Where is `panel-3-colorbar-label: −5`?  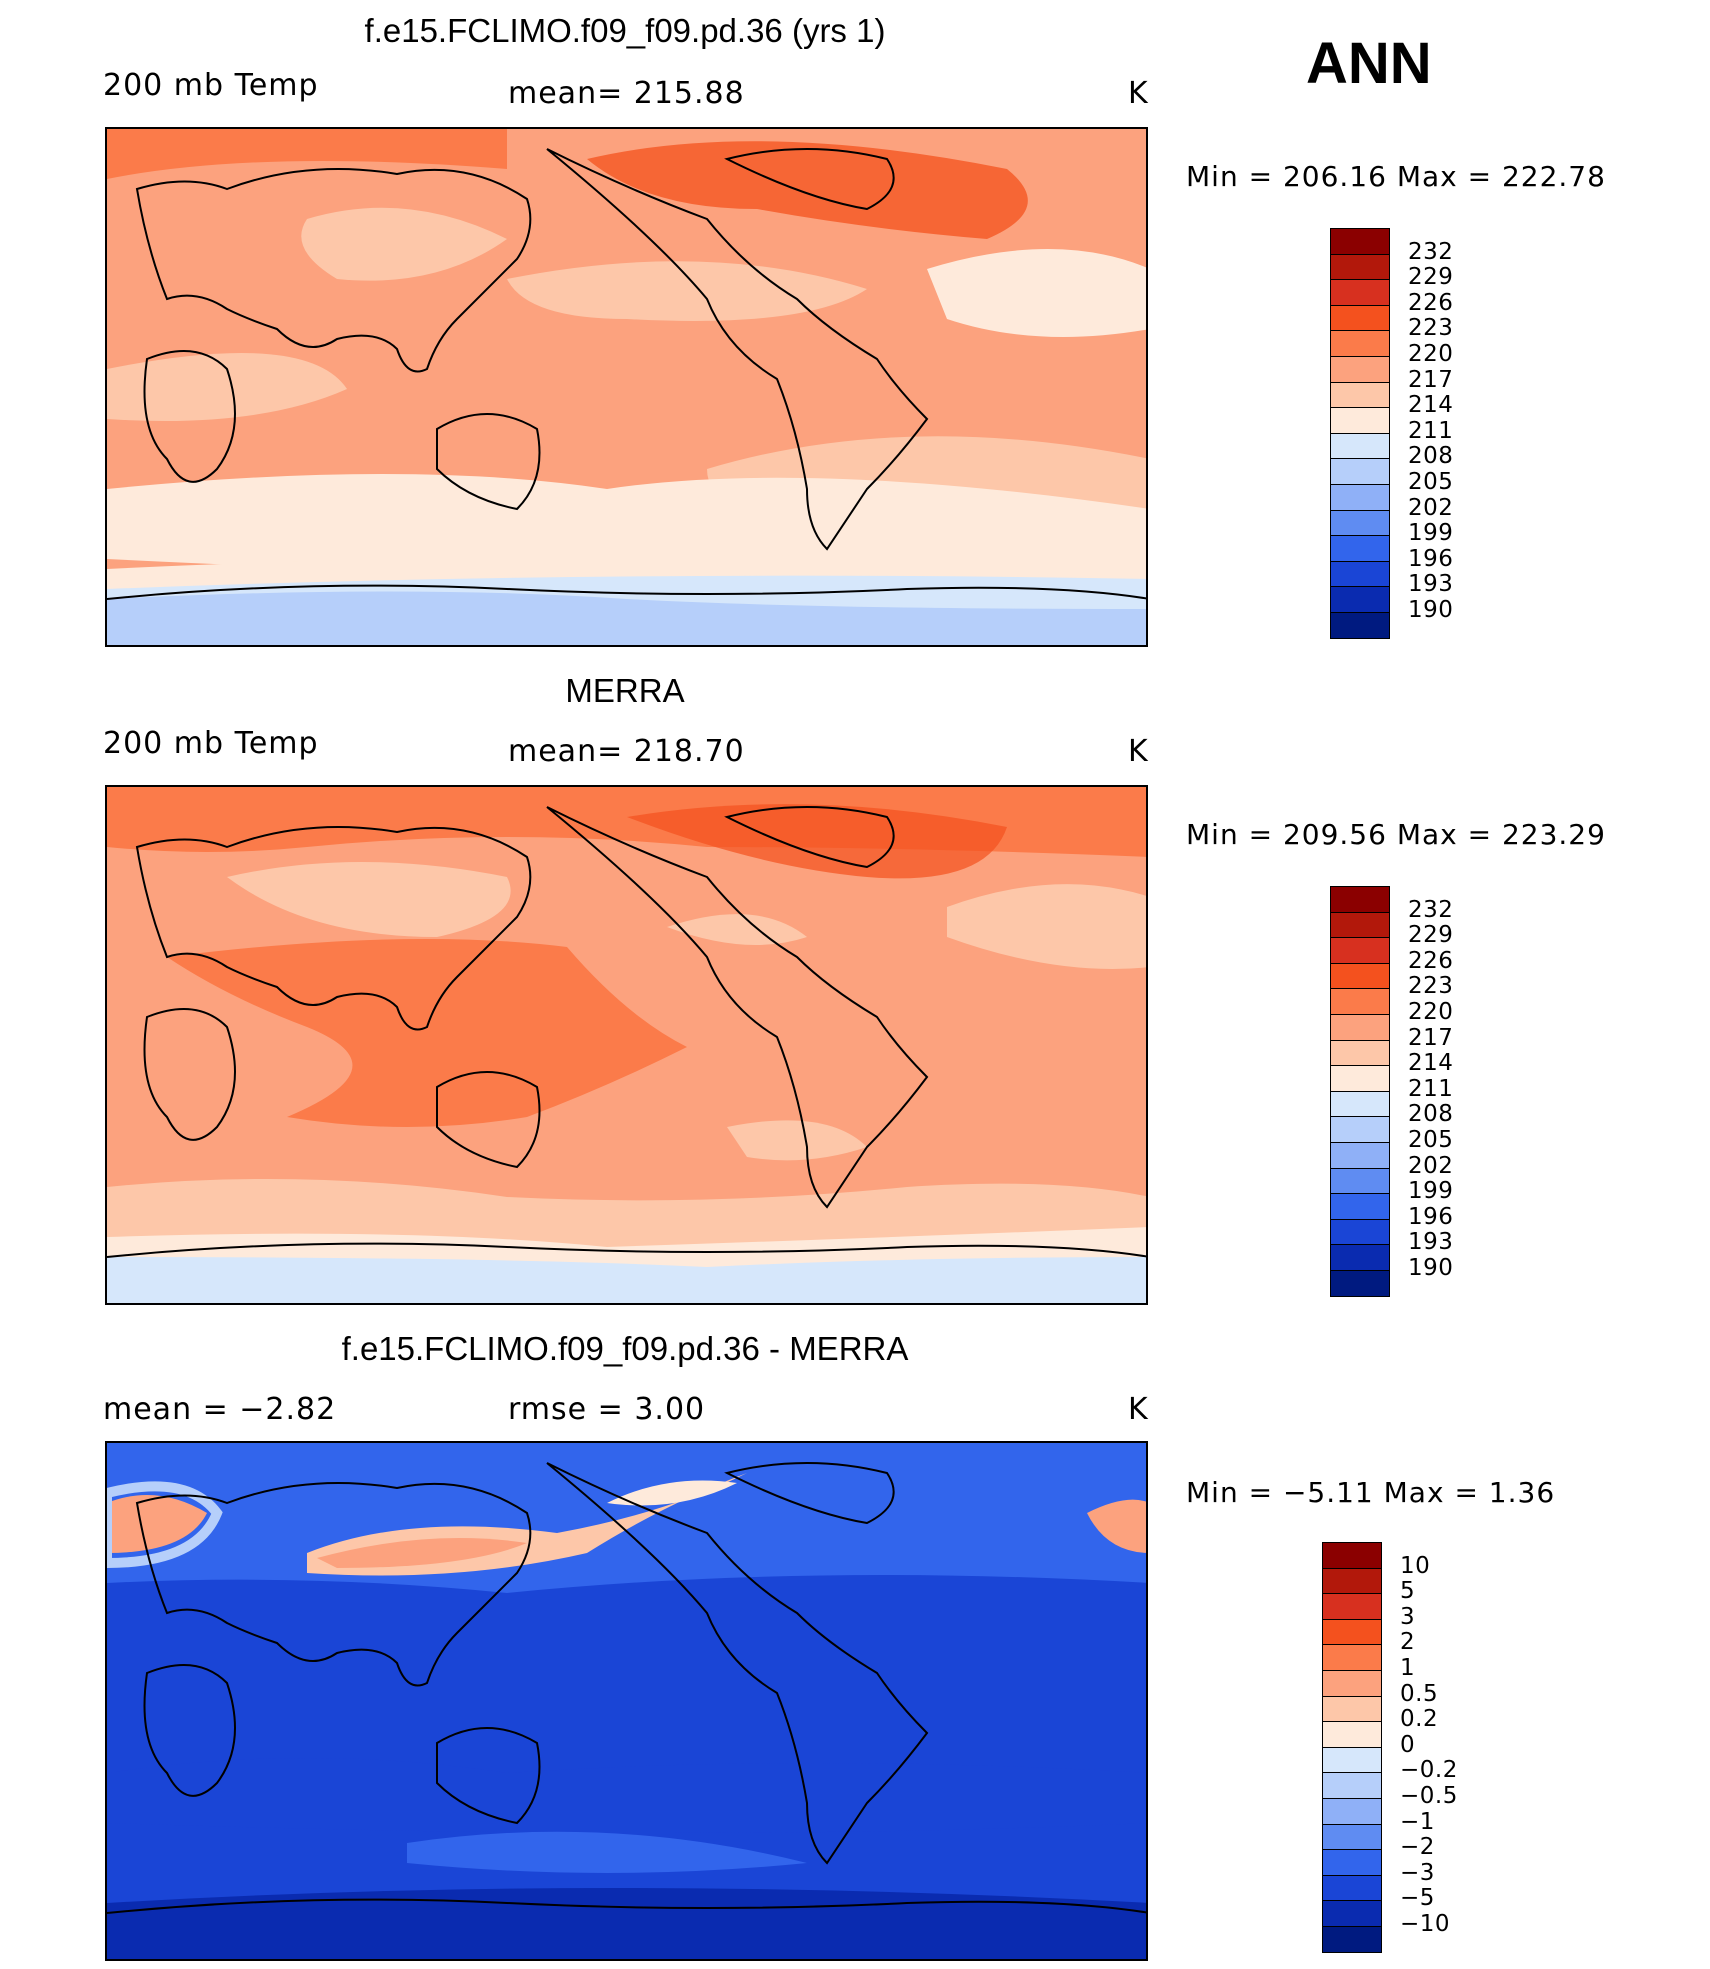
panel-3-colorbar-label: −5 is located at coordinates (1417, 1898).